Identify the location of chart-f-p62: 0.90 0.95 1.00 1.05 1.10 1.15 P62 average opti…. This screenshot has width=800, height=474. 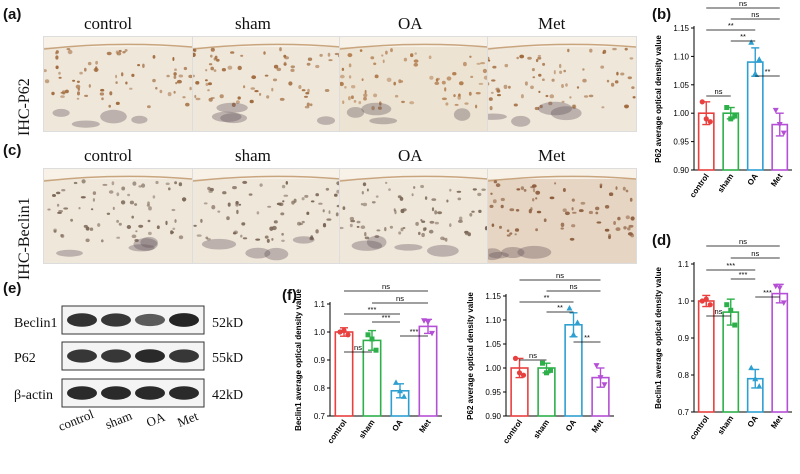
(540, 358).